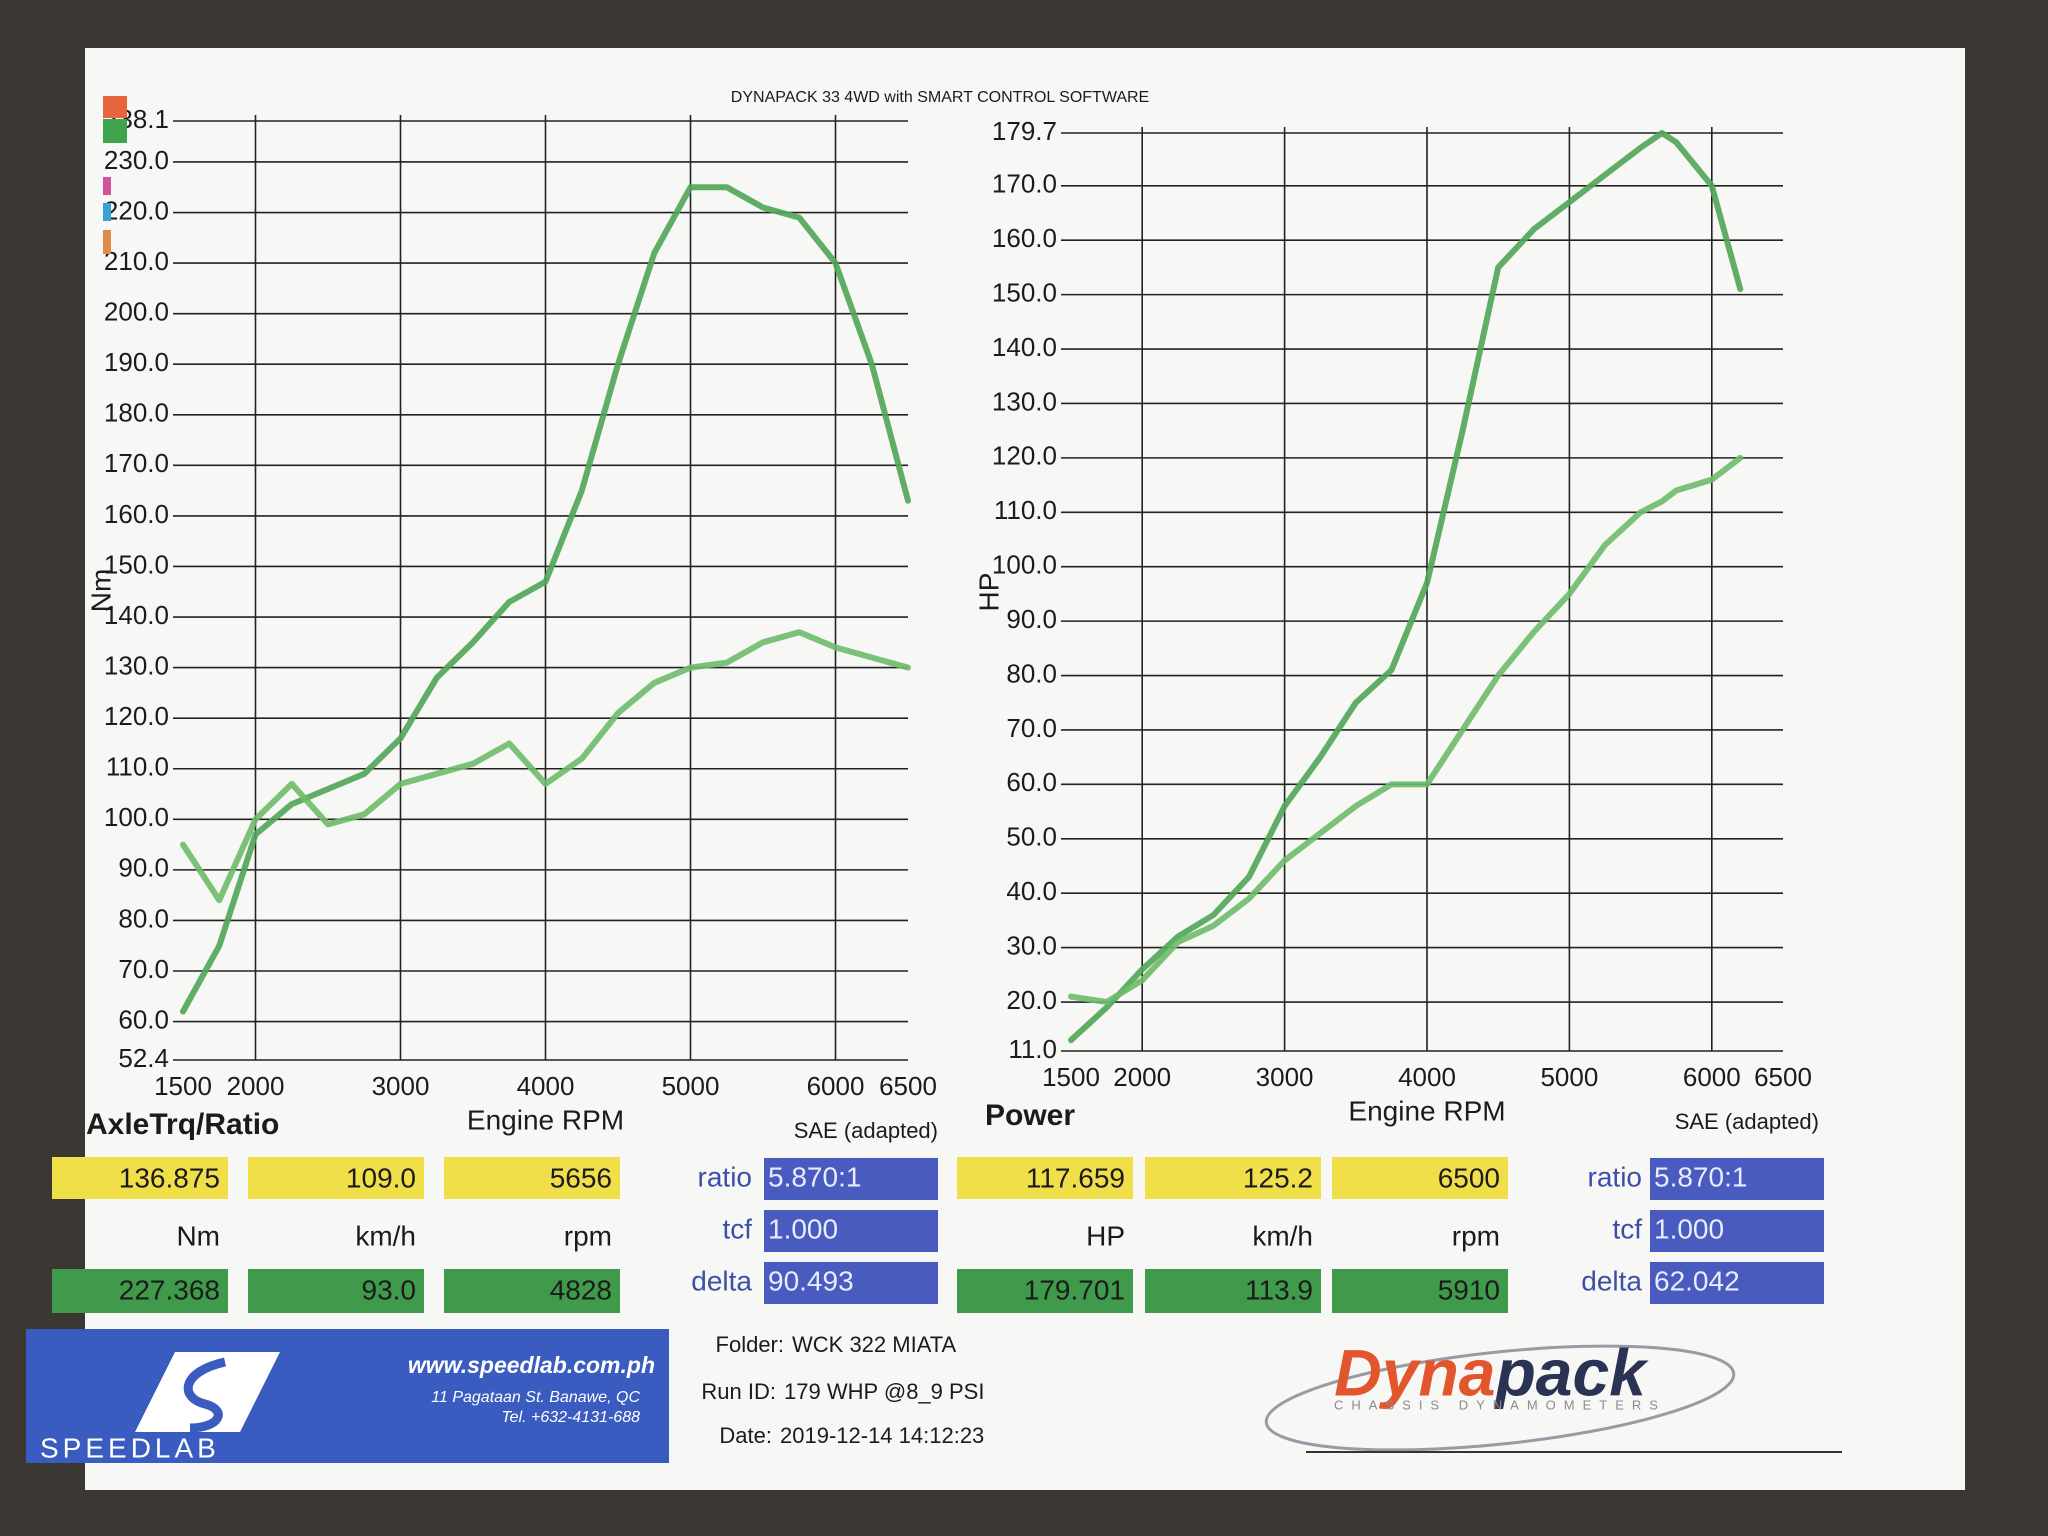 The height and width of the screenshot is (1536, 2048). Describe the element at coordinates (136, 261) in the screenshot. I see `y-tick-label: 210.0` at that location.